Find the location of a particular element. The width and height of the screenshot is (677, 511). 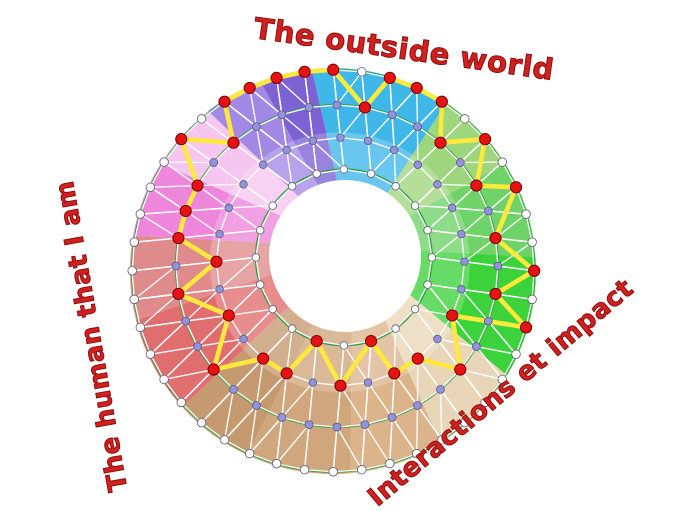

sector-wedge-green-light is located at coordinates (446, 159).